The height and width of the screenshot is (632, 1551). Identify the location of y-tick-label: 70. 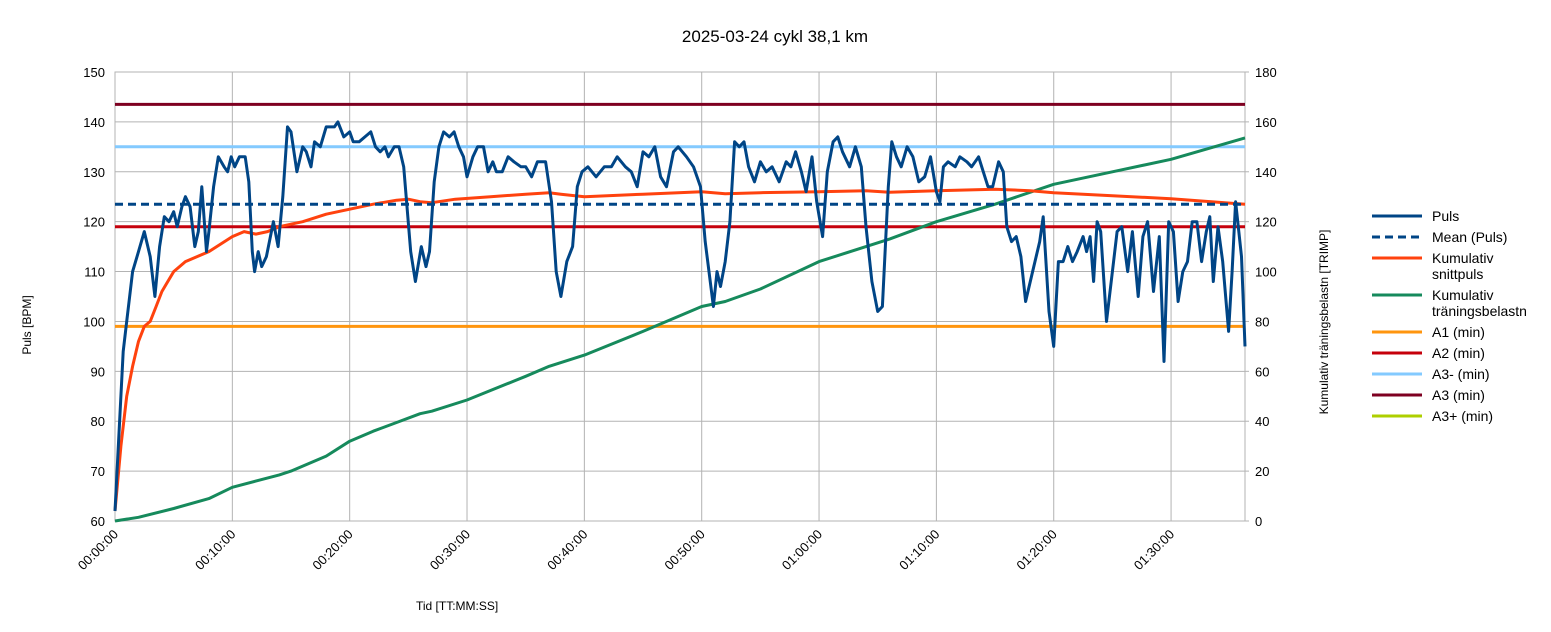
(98, 471).